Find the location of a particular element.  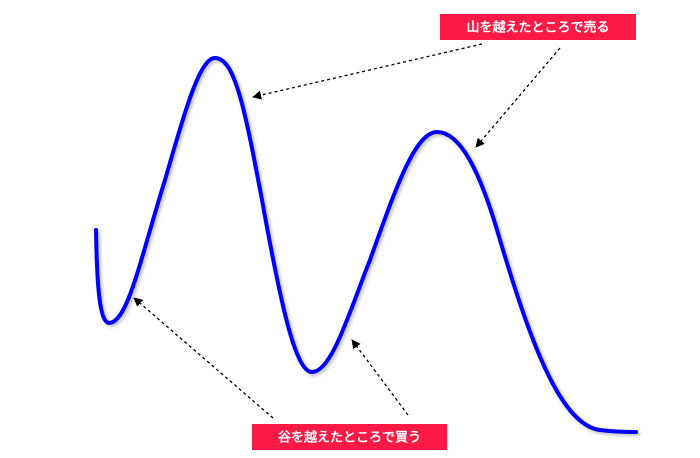

buy-label-box is located at coordinates (349, 437).